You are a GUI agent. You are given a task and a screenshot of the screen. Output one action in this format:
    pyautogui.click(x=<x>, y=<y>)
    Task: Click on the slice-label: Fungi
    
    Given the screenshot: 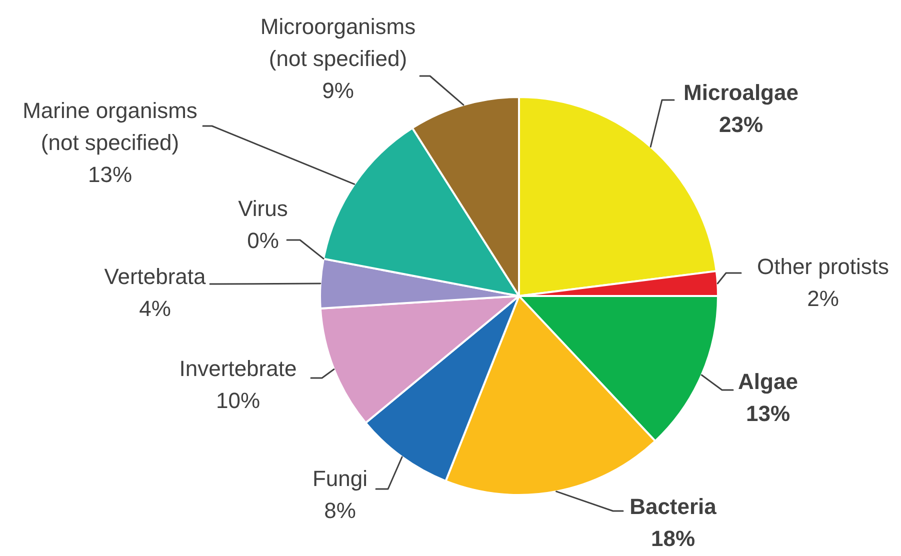 What is the action you would take?
    pyautogui.click(x=340, y=479)
    